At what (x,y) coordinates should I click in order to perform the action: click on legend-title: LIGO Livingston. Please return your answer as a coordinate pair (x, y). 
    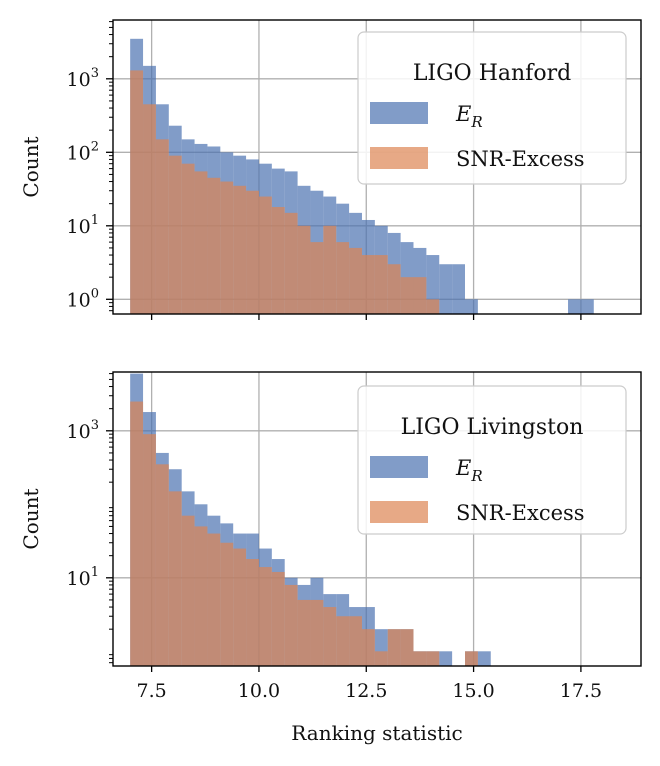
    Looking at the image, I should click on (492, 427).